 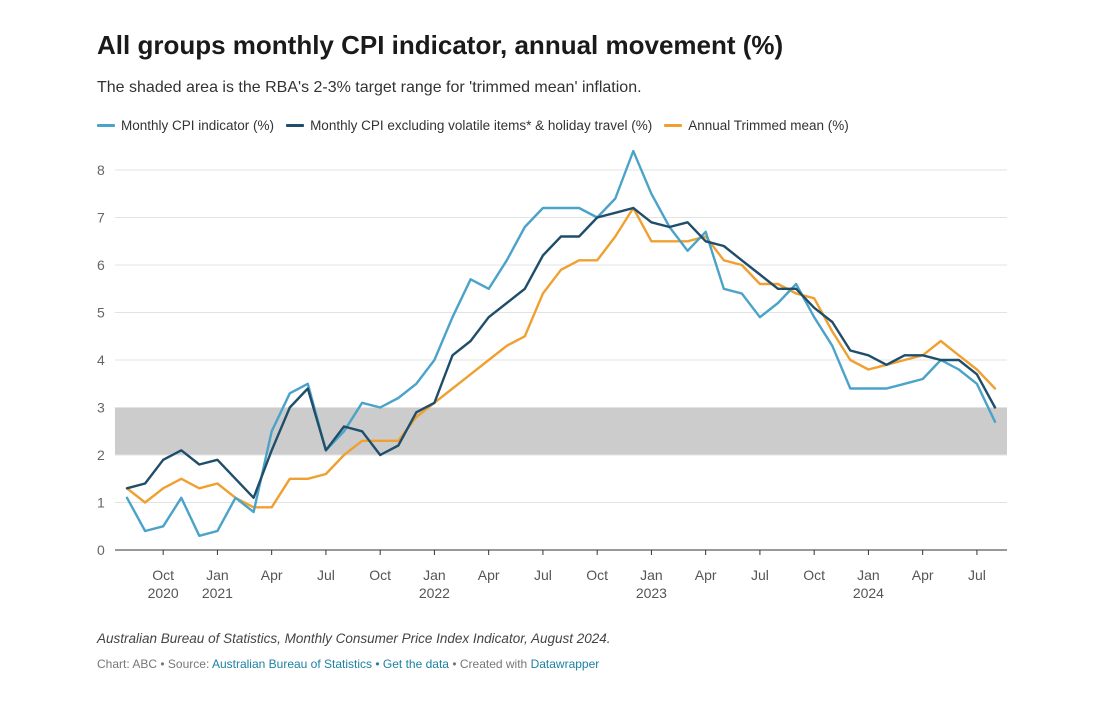 I want to click on x-tick-year-label: 2020, so click(x=163, y=593).